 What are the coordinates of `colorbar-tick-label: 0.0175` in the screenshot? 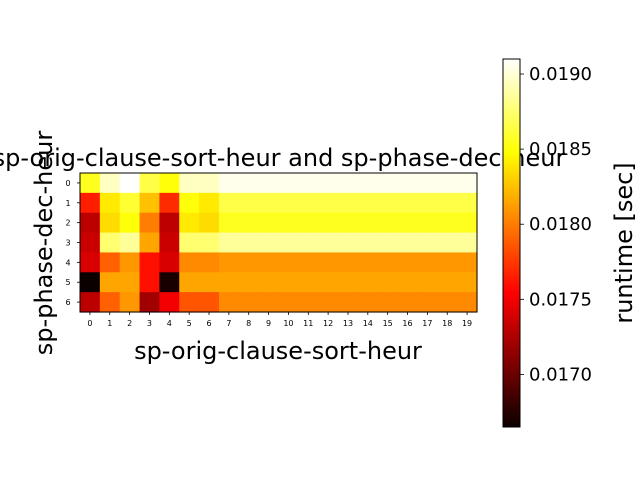 It's located at (560, 299).